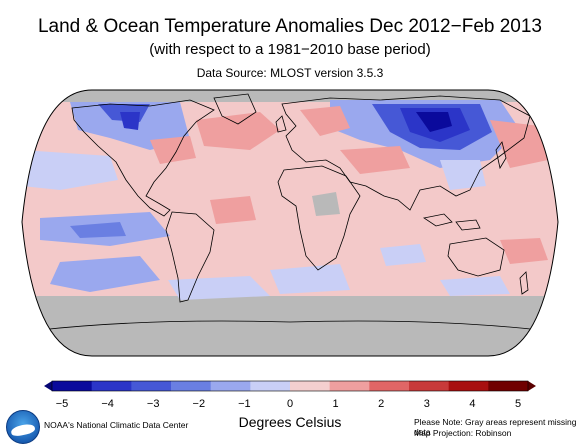 The height and width of the screenshot is (447, 580). I want to click on colorbar-tick-label: −5, so click(62, 404).